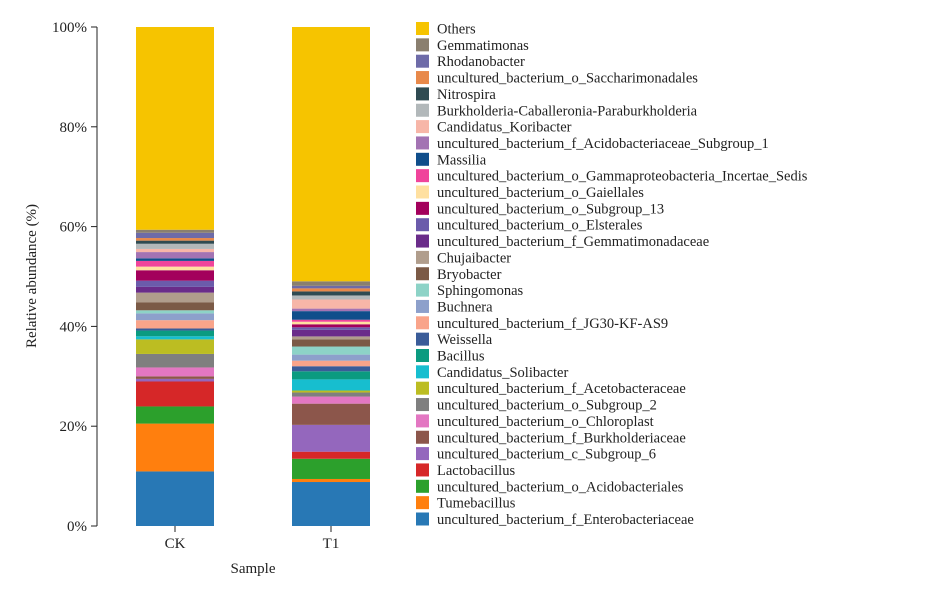 This screenshot has height=597, width=933. What do you see at coordinates (469, 275) in the screenshot?
I see `legend-label: Bryobacter` at bounding box center [469, 275].